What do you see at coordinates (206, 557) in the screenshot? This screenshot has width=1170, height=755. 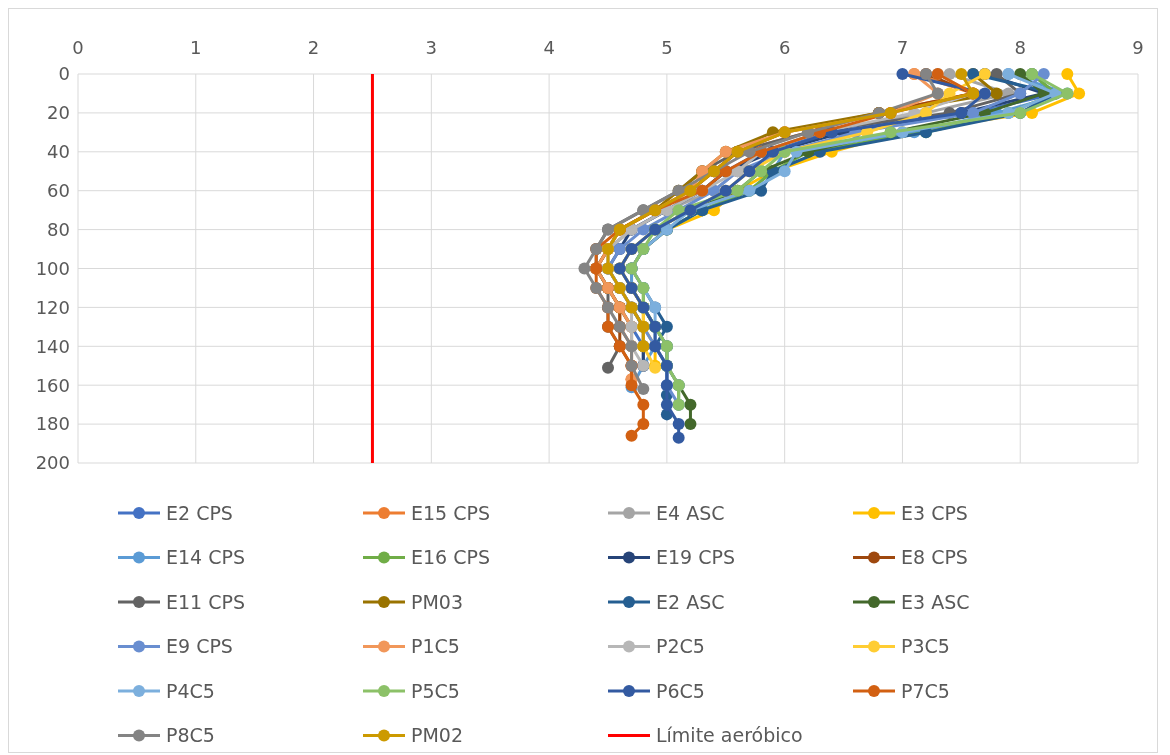 I see `legend-label: E14 CPS` at bounding box center [206, 557].